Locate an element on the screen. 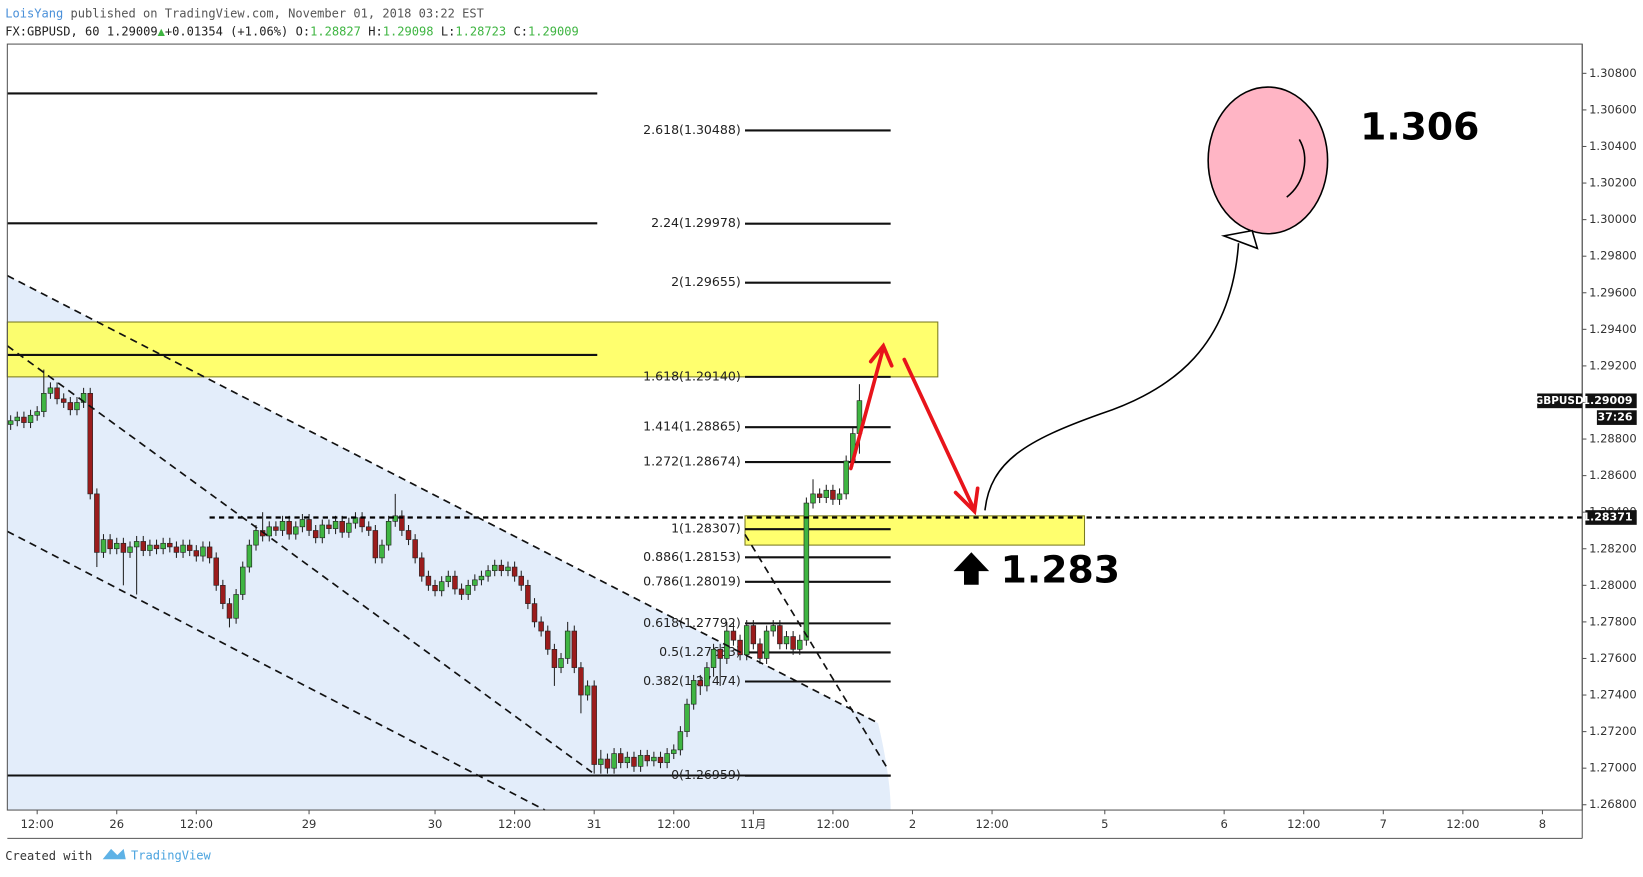 Image resolution: width=1643 pixels, height=877 pixels. fib-label: 2(1.29655) is located at coordinates (706, 281).